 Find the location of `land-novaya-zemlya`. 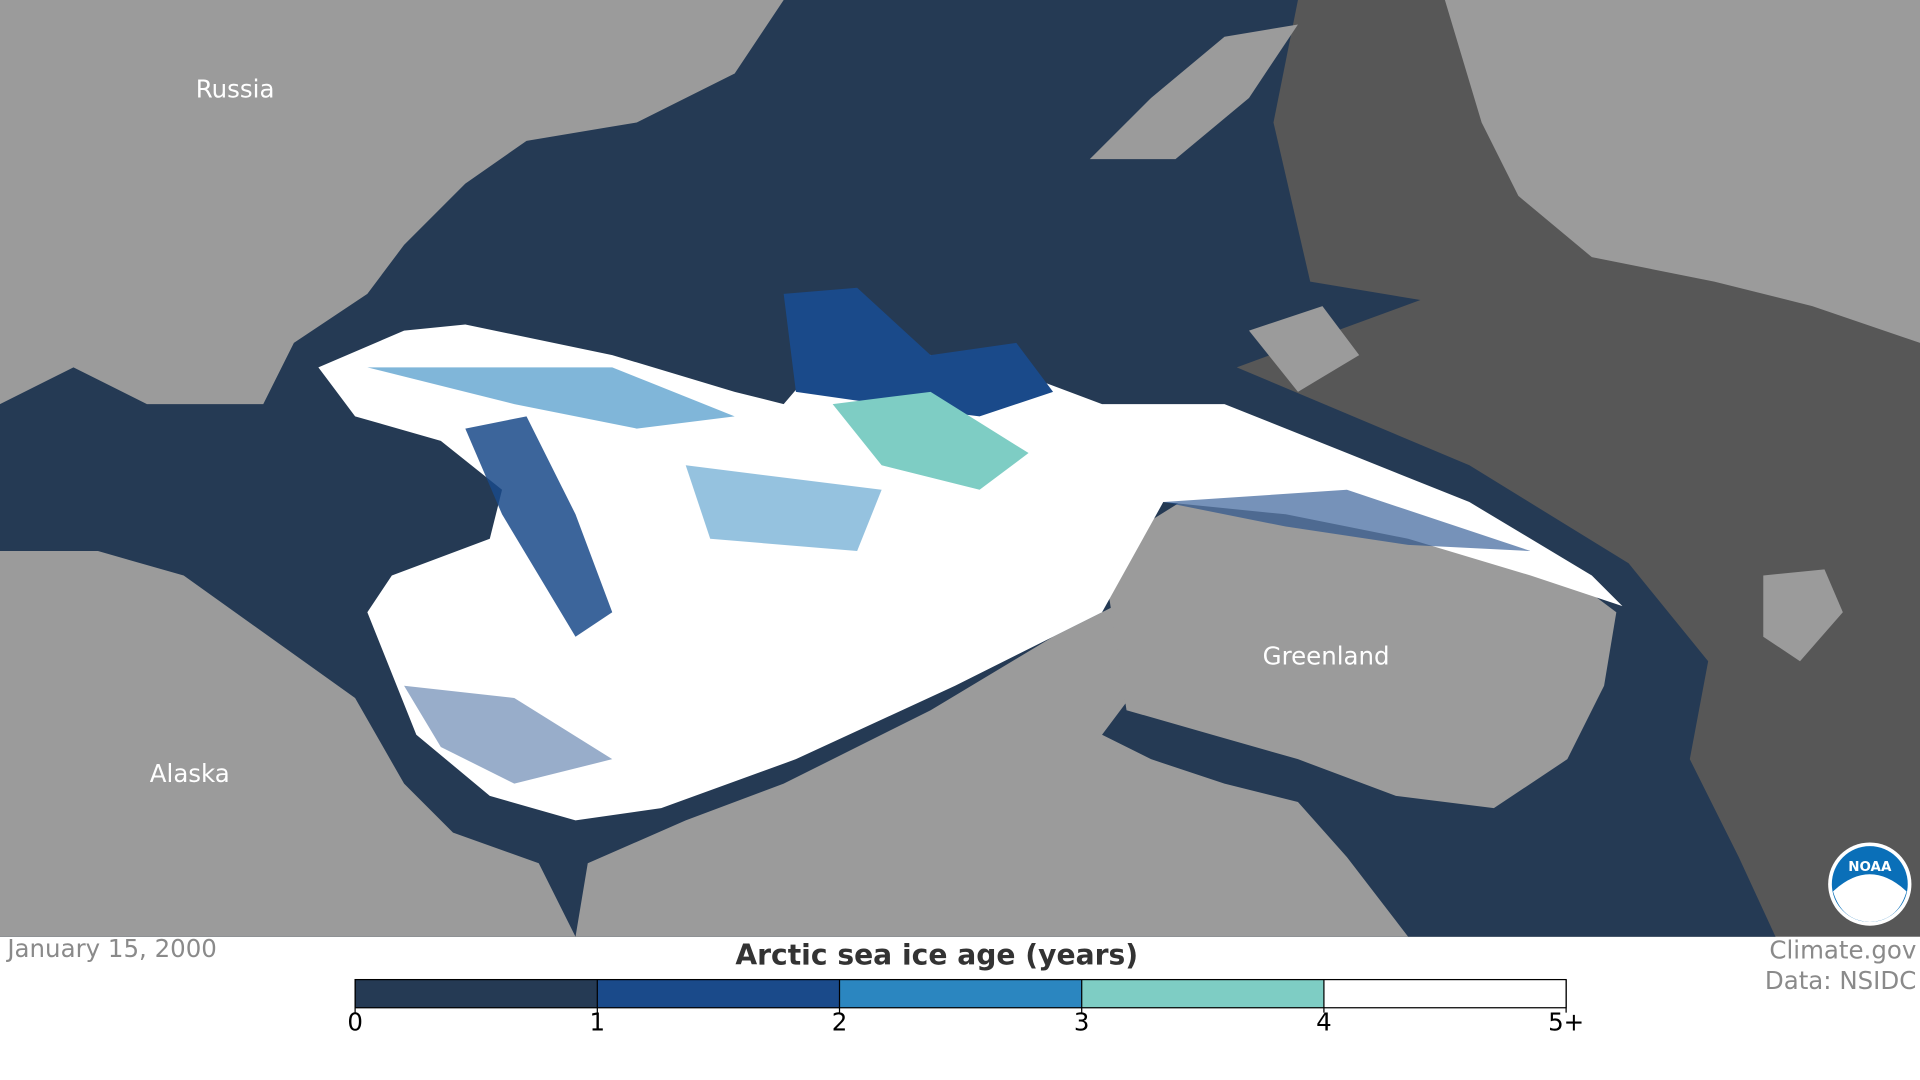

land-novaya-zemlya is located at coordinates (1193, 92).